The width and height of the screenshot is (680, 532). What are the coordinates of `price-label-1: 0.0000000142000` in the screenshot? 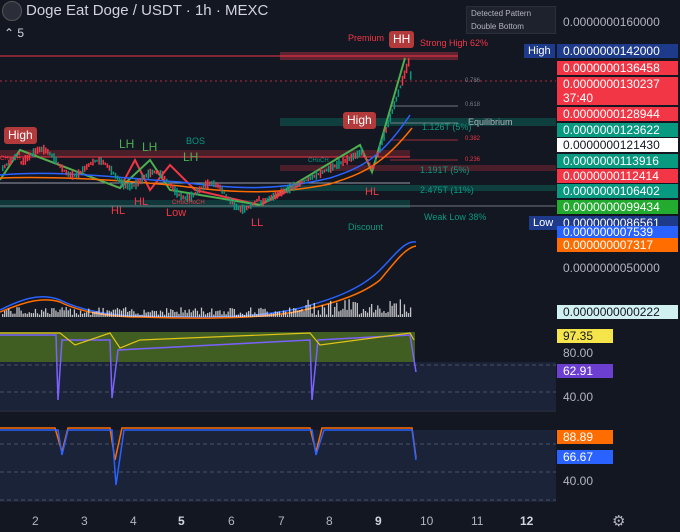 It's located at (617, 51).